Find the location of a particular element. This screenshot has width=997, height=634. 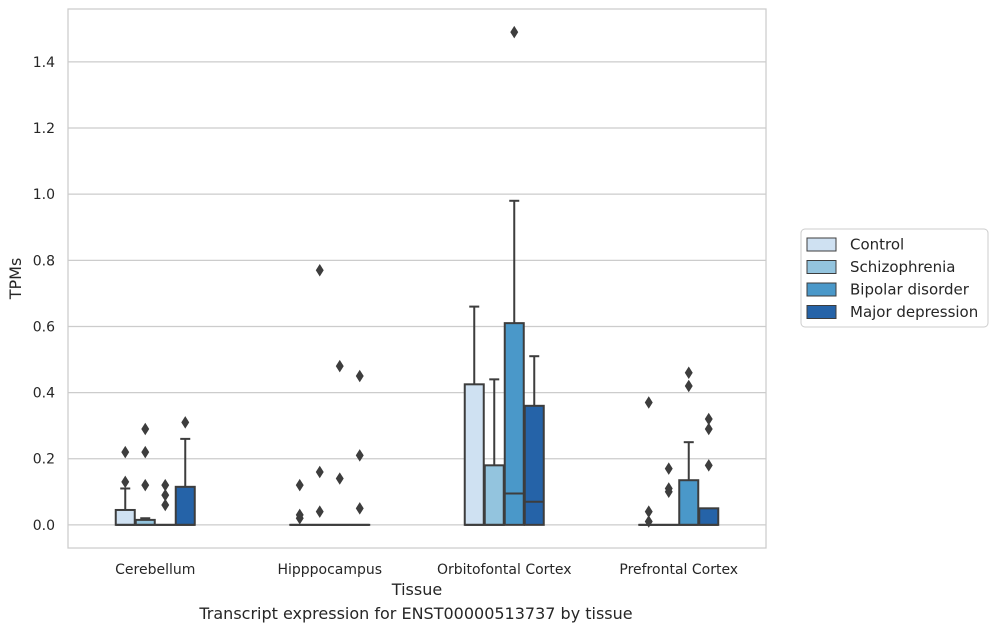

y-tick-label: 0.2 is located at coordinates (44, 460).